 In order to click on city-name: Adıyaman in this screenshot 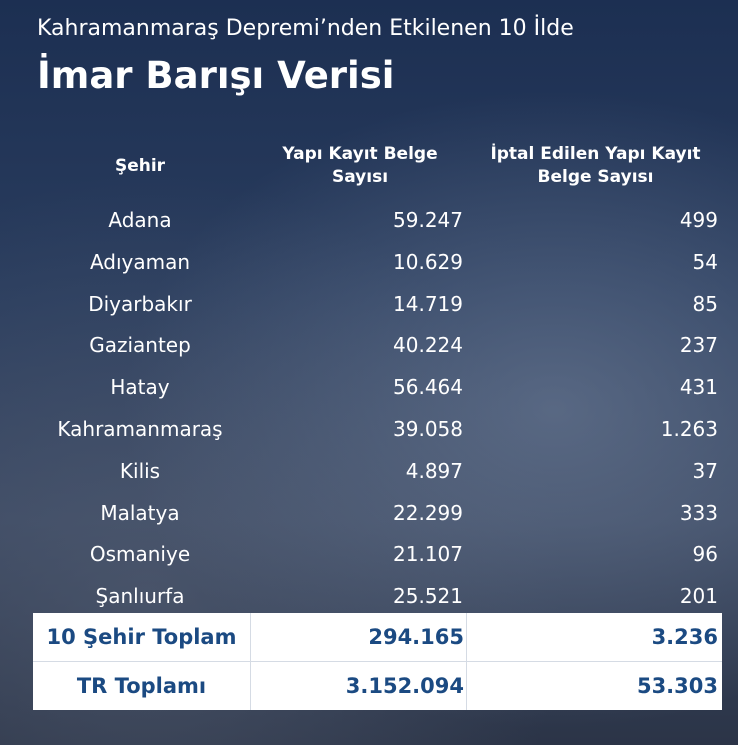, I will do `click(140, 261)`.